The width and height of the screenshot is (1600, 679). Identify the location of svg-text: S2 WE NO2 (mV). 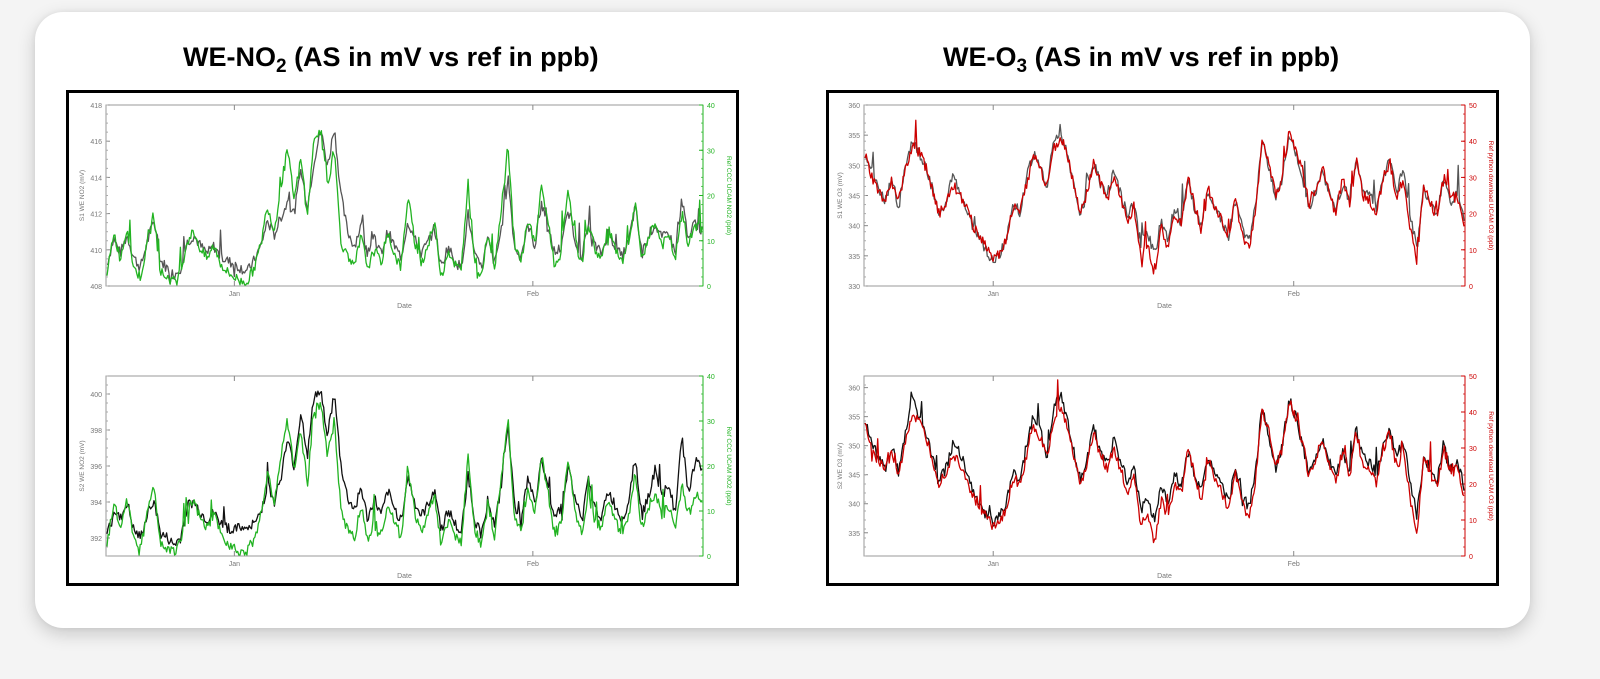
(82, 465).